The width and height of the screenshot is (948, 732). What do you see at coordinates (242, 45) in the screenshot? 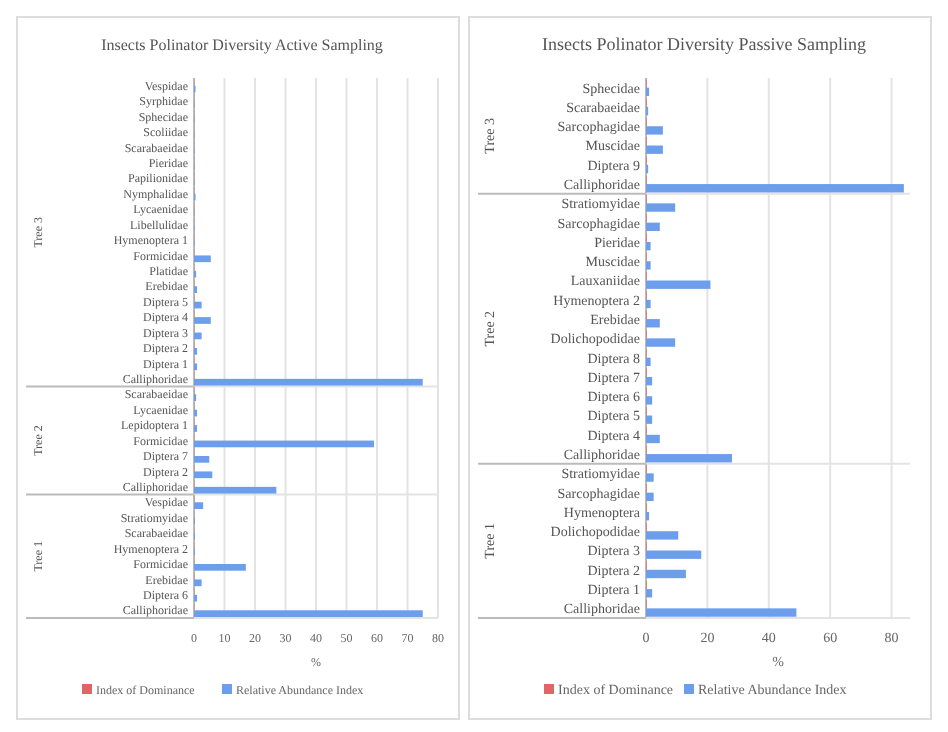
I see `chart-title: Insects Polinator Diversity Active Sampling` at bounding box center [242, 45].